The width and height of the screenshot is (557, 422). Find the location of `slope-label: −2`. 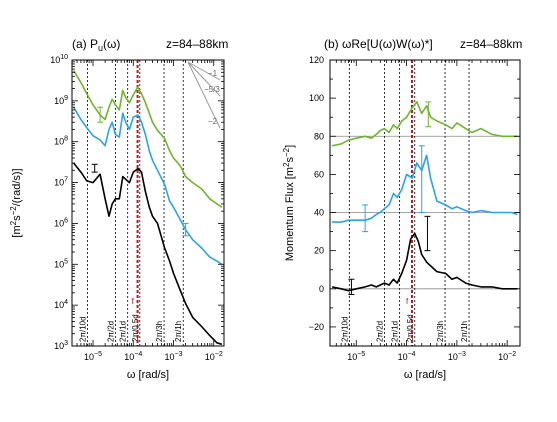

slope-label: −2 is located at coordinates (213, 121).